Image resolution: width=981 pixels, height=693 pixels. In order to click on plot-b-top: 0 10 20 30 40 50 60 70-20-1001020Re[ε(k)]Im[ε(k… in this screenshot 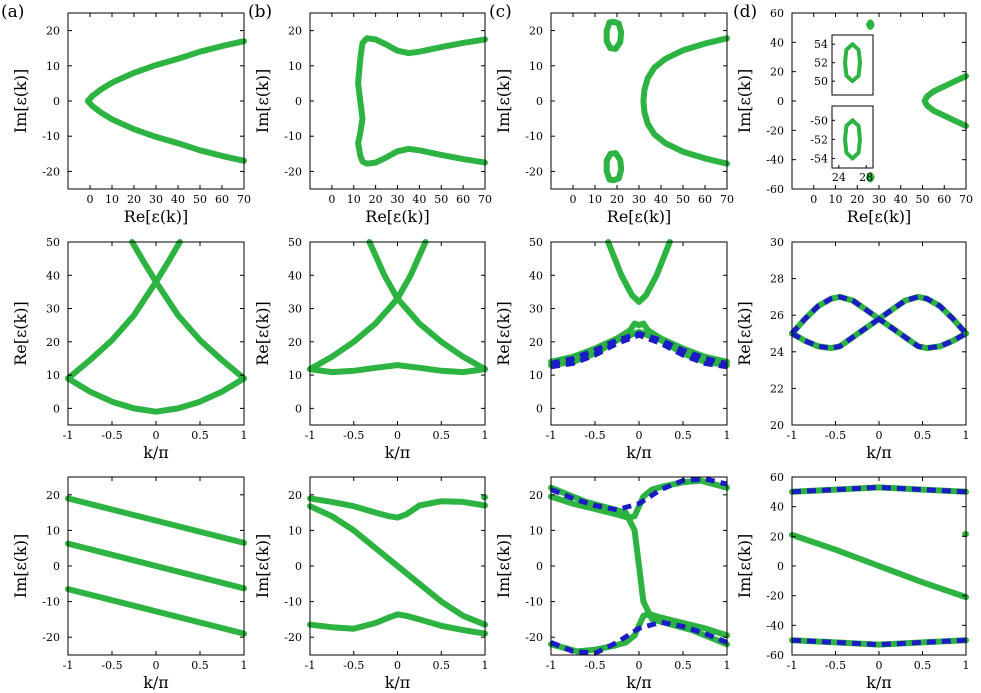, I will do `click(372, 119)`.